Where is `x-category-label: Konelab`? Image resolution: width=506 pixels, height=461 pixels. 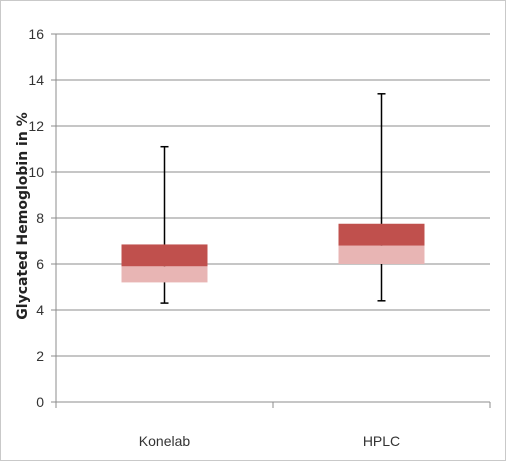 x-category-label: Konelab is located at coordinates (165, 441).